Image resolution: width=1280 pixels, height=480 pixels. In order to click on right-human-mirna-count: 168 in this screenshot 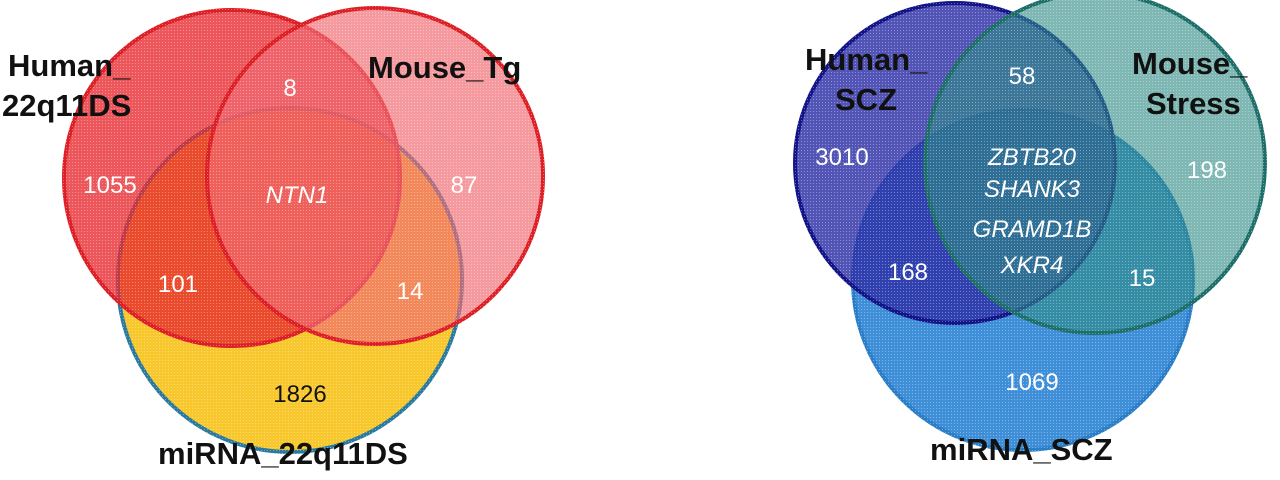, I will do `click(908, 272)`.